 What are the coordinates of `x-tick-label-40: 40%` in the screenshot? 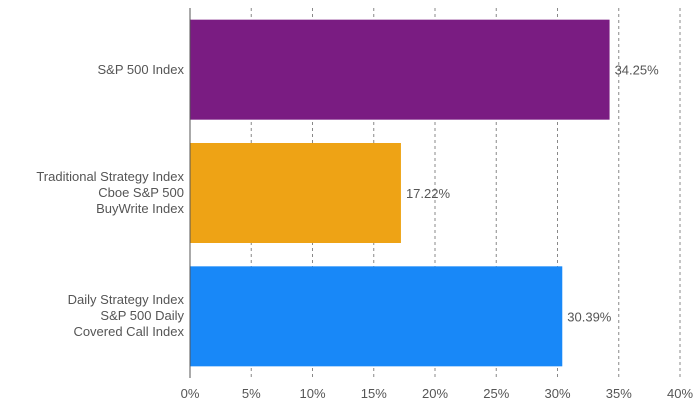 It's located at (680, 393).